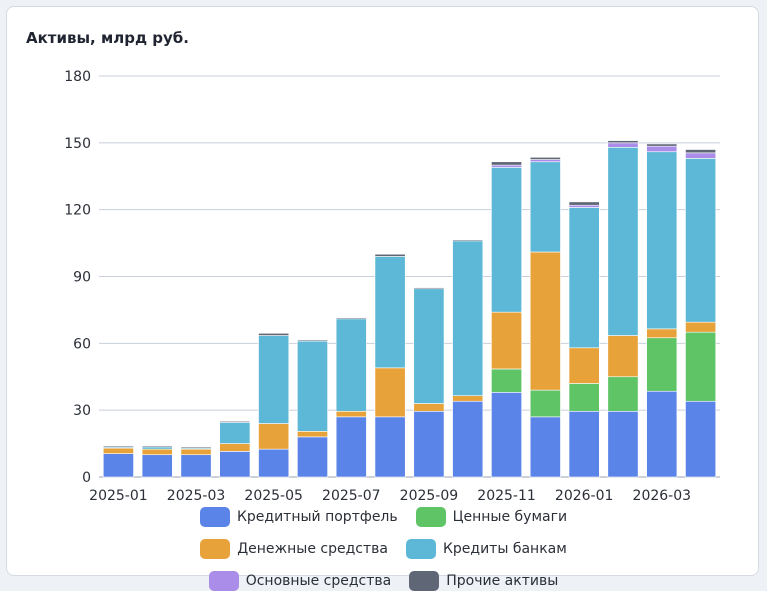 The width and height of the screenshot is (767, 591). What do you see at coordinates (86, 478) in the screenshot?
I see `y-tick-label: 0` at bounding box center [86, 478].